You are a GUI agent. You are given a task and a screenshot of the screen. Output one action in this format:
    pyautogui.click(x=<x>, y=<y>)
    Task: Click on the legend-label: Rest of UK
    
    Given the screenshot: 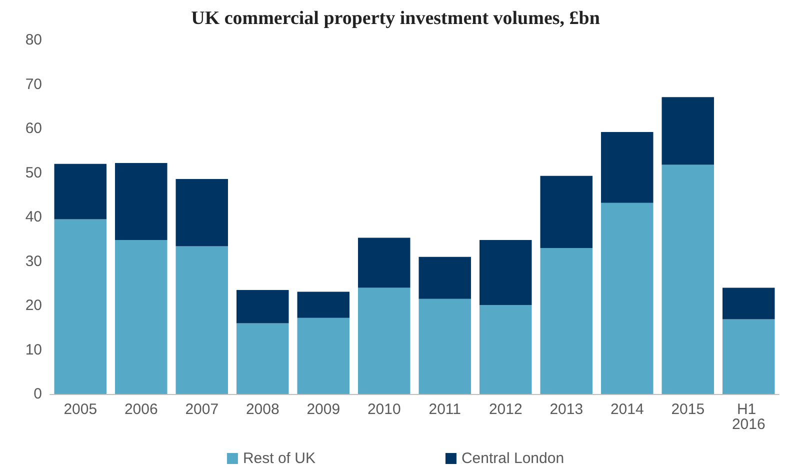 What is the action you would take?
    pyautogui.click(x=279, y=458)
    